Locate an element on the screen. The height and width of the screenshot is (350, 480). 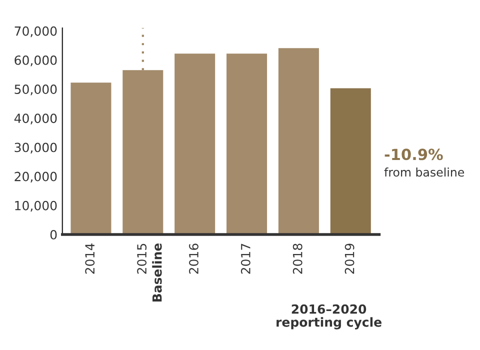
x-tick-label: 2014 is located at coordinates (90, 259).